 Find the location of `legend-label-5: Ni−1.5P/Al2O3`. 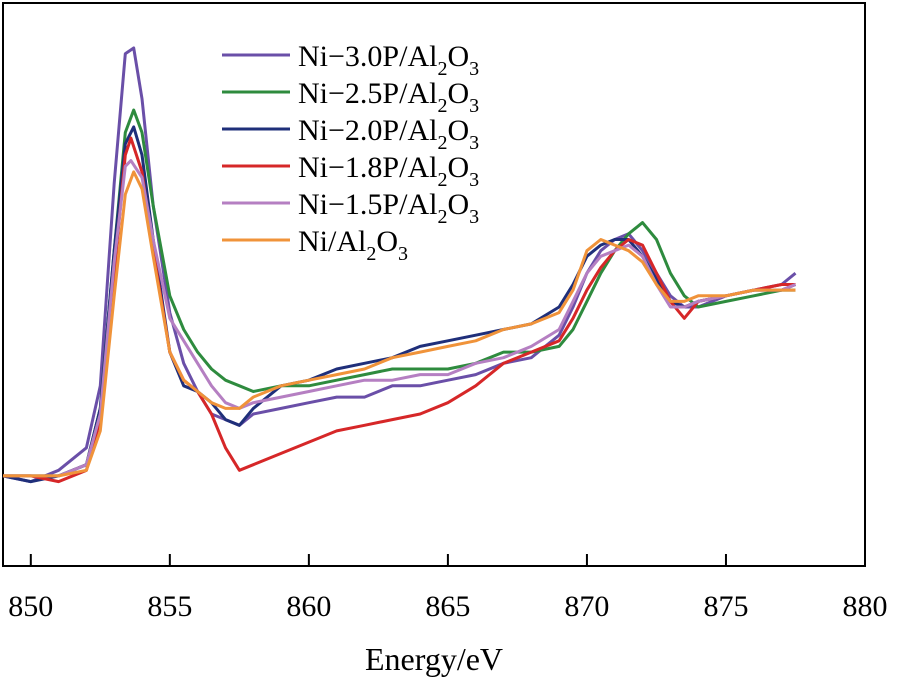

legend-label-5: Ni−1.5P/Al2O3 is located at coordinates (388, 208).